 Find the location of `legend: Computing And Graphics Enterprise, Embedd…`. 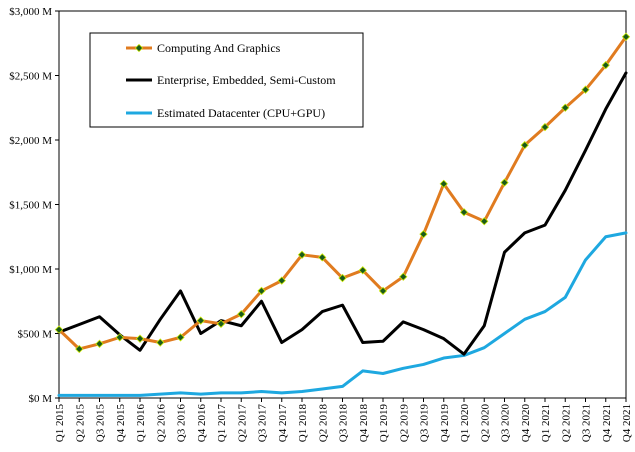

legend: Computing And Graphics Enterprise, Embedd… is located at coordinates (226, 80).